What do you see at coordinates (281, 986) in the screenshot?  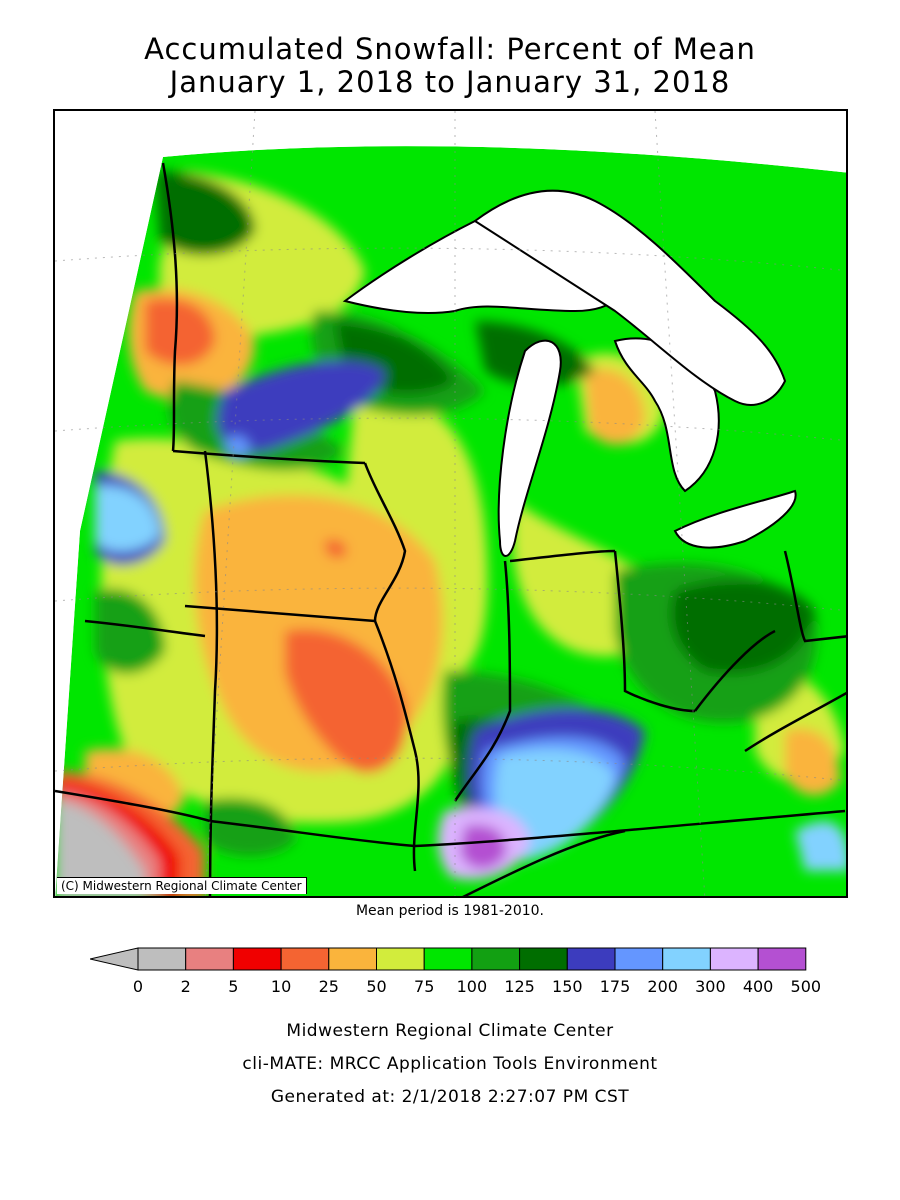 I see `legend-tick-label: 10` at bounding box center [281, 986].